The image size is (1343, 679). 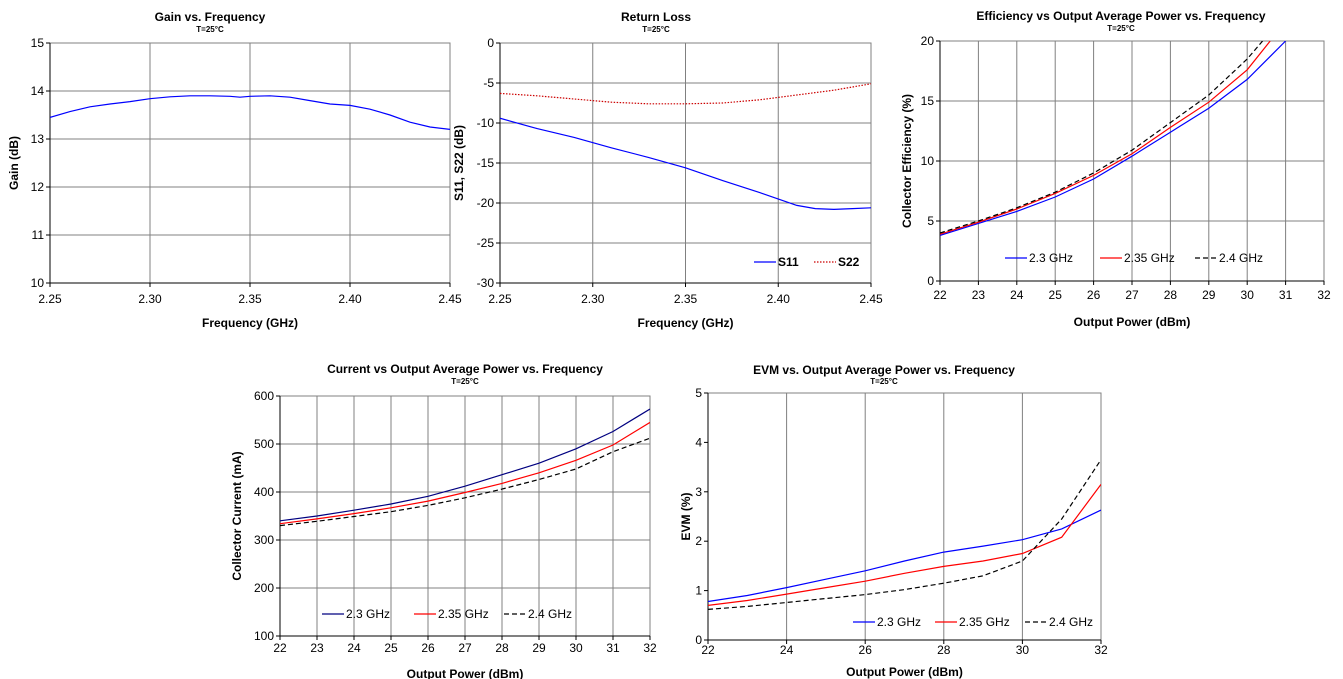 I want to click on legend-label: S22, so click(x=849, y=262).